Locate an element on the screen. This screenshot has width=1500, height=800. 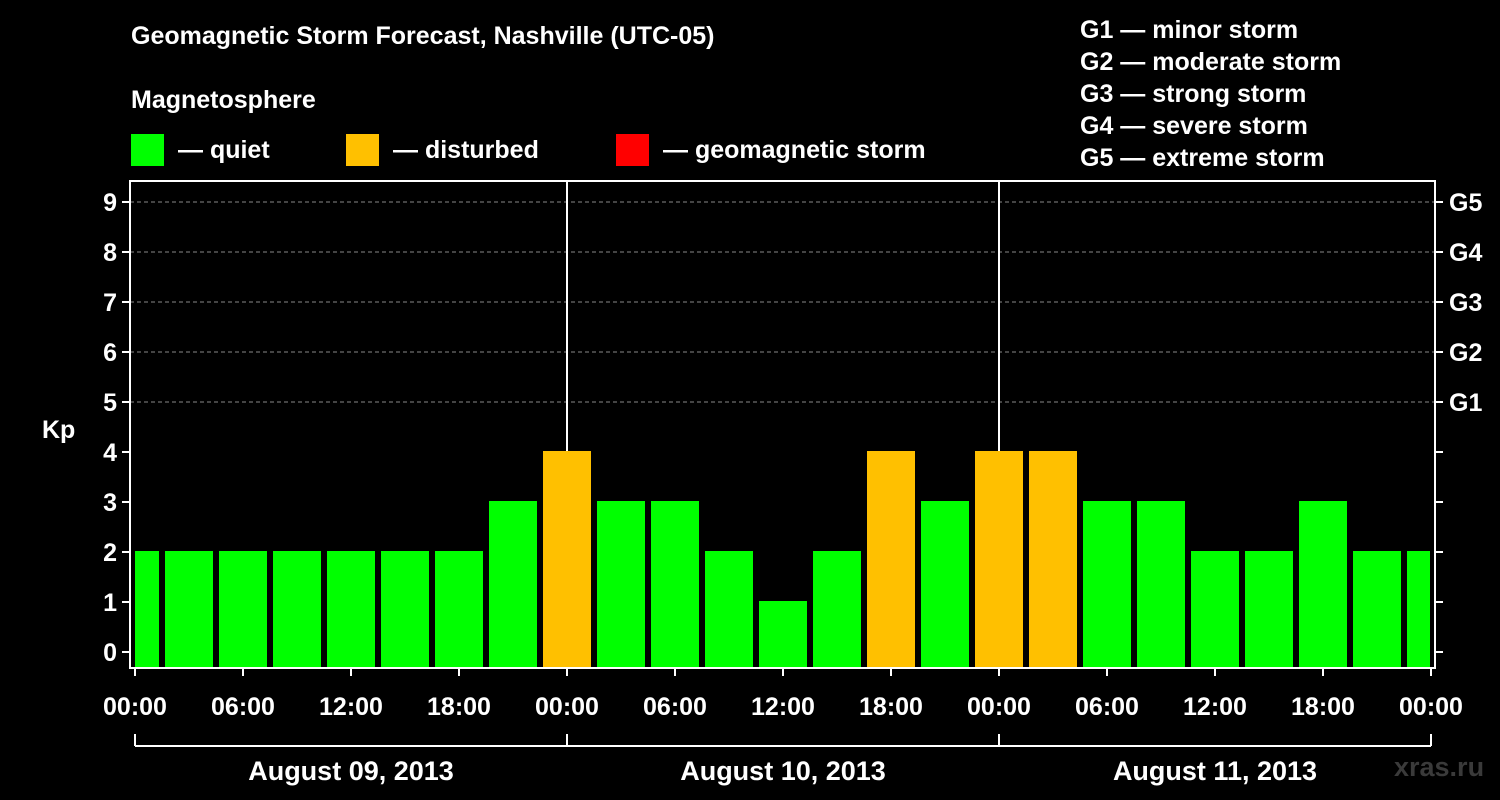
storm-scale-g3: G3 — strong storm is located at coordinates (1193, 94).